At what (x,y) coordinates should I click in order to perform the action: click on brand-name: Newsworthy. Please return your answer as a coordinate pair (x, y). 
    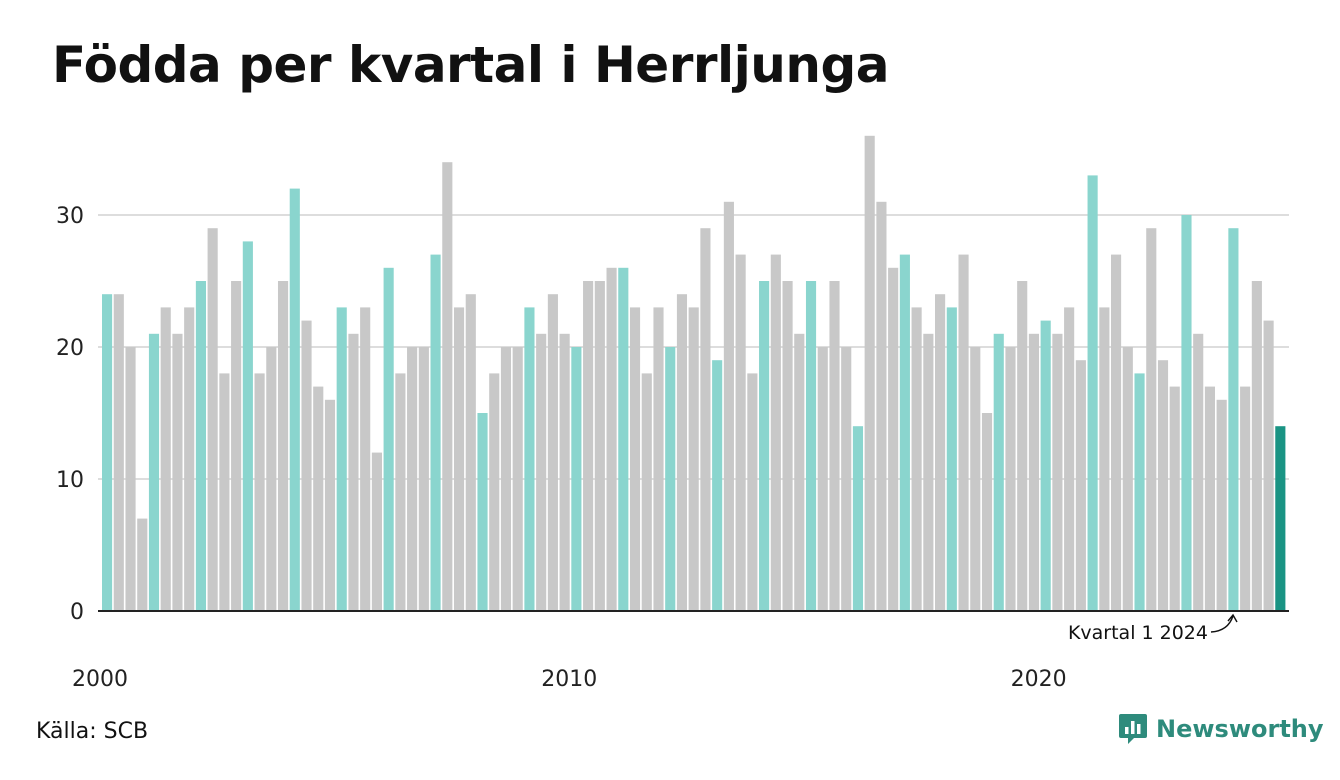
    Looking at the image, I should click on (1240, 729).